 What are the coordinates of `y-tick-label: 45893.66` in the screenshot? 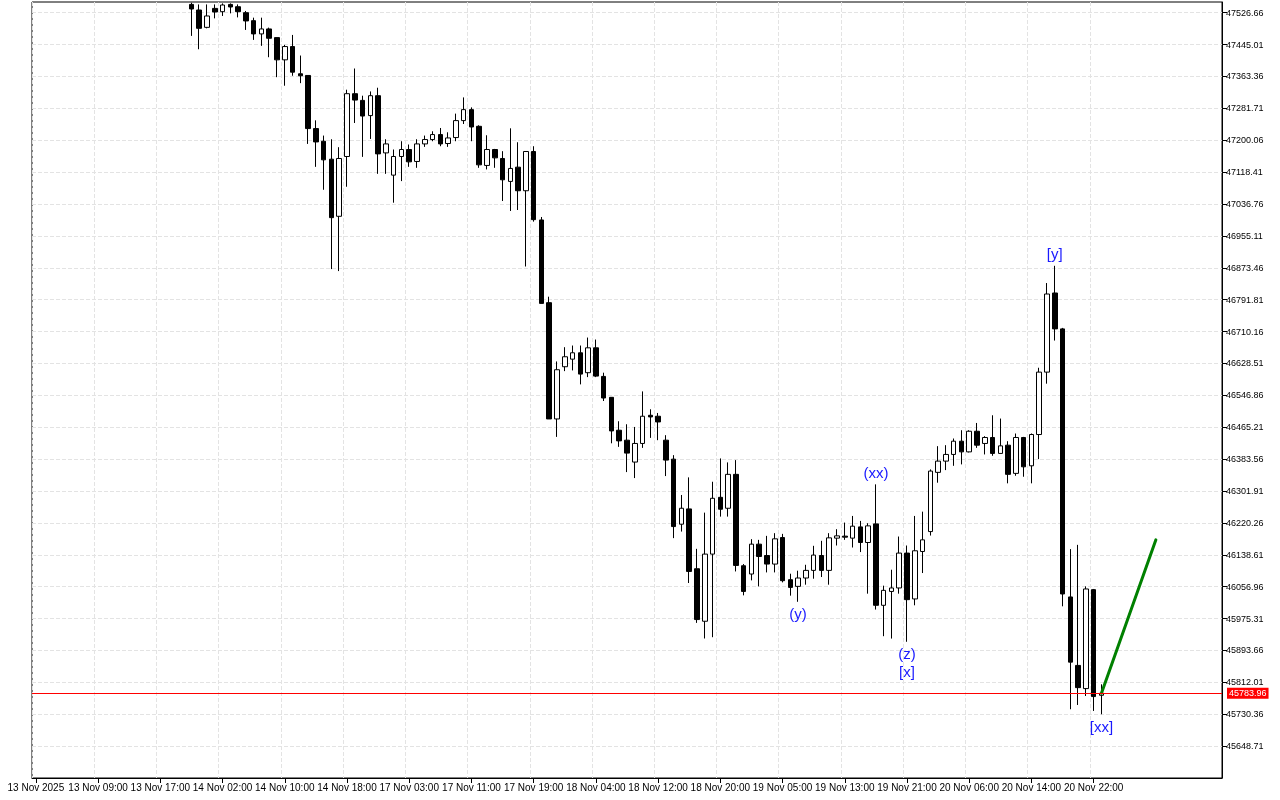 It's located at (1245, 650).